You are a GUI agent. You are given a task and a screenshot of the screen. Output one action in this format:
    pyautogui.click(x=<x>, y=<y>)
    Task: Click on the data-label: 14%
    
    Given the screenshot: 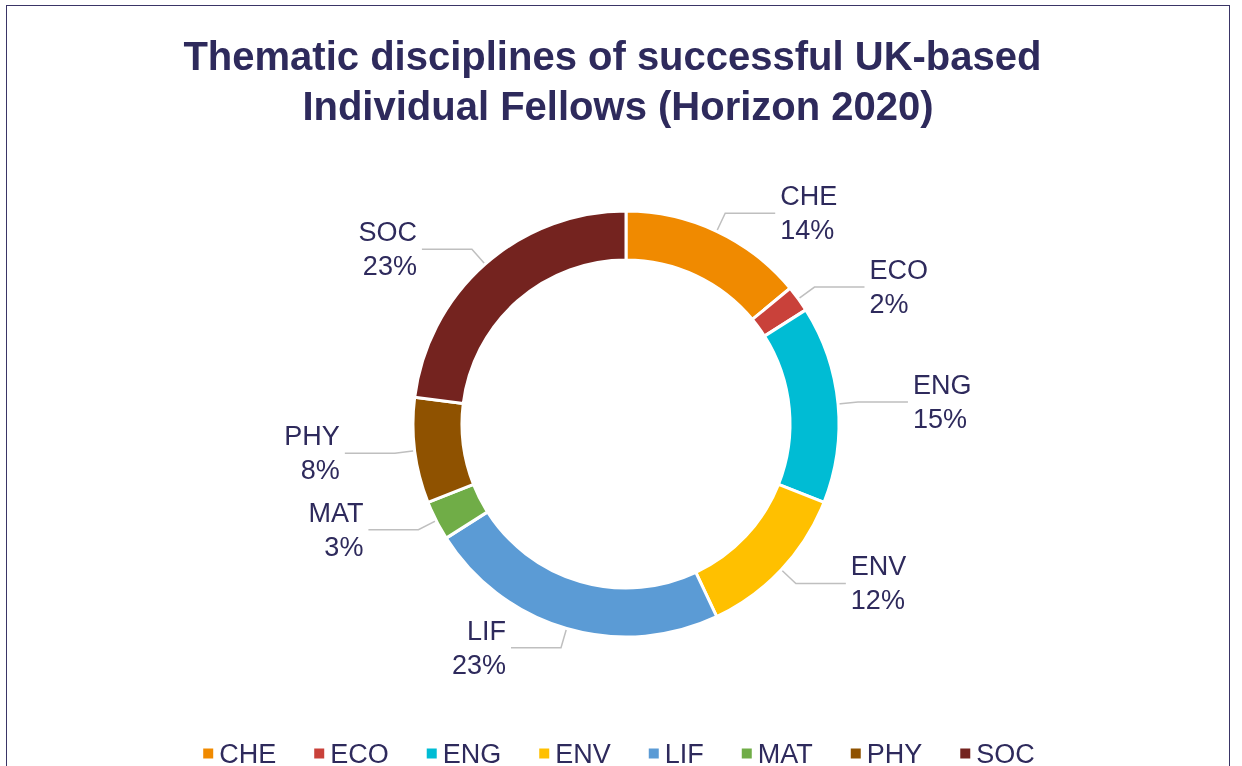 What is the action you would take?
    pyautogui.click(x=807, y=230)
    